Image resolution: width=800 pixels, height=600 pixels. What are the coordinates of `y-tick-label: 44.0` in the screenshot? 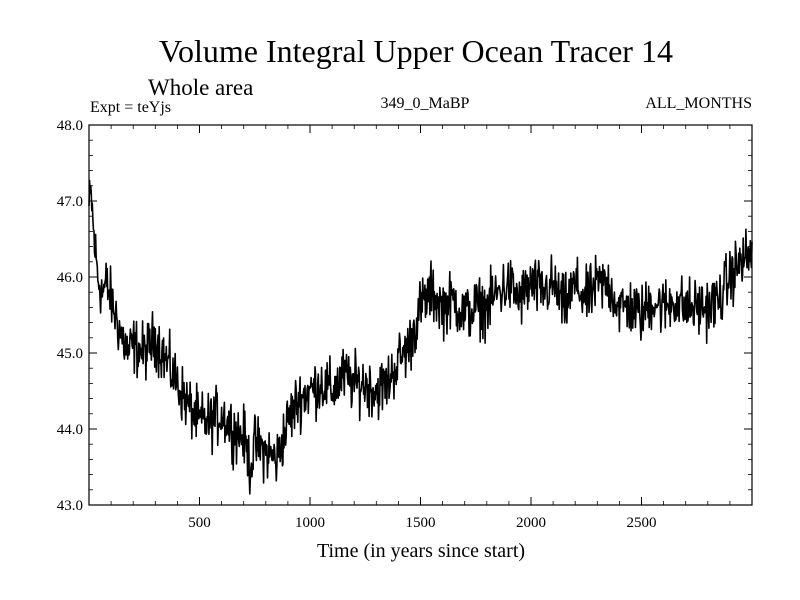 It's located at (70, 430).